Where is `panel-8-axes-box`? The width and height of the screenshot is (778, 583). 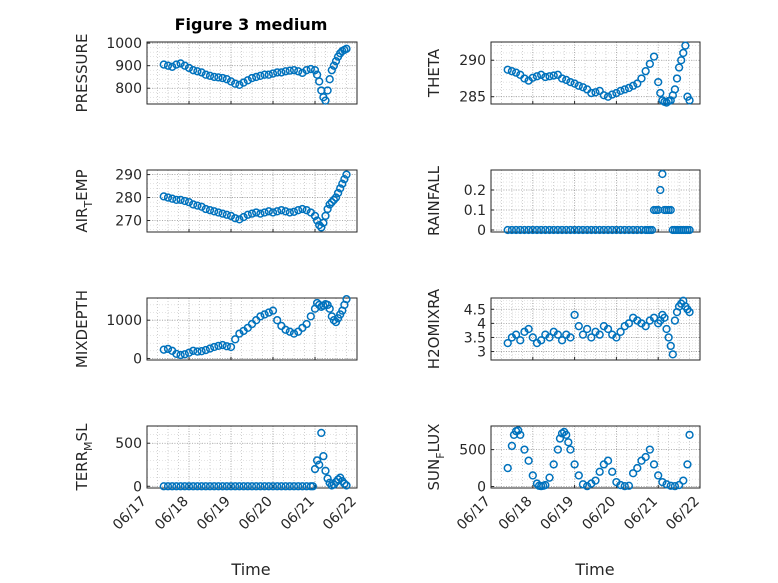 panel-8-axes-box is located at coordinates (595, 457).